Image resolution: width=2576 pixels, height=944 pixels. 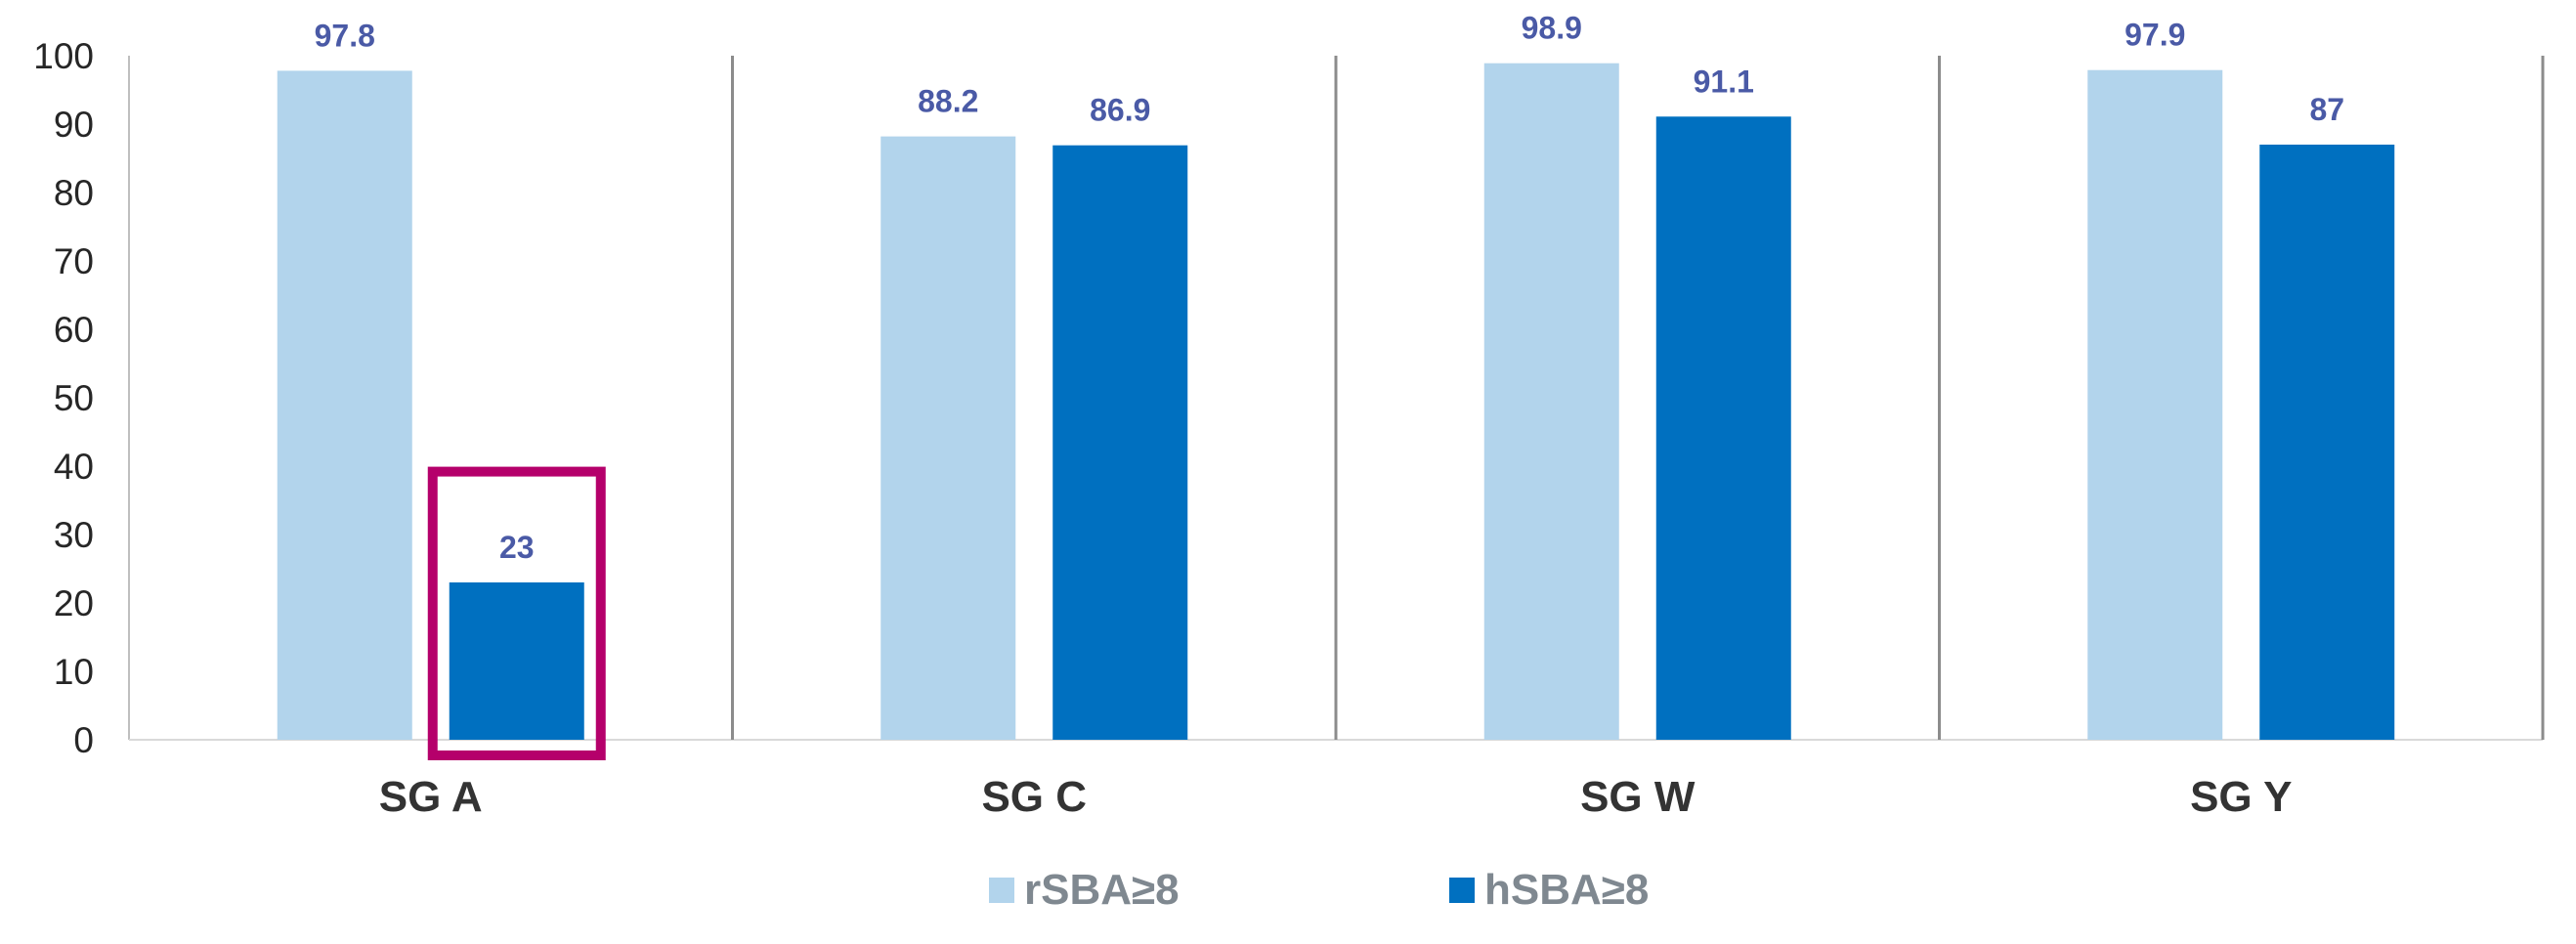 I want to click on y-tick-label: 80, so click(x=74, y=193).